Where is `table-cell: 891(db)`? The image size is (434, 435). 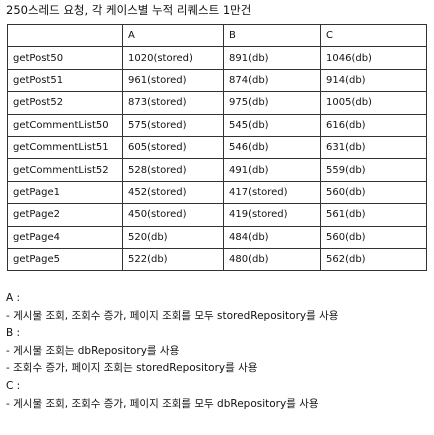
table-cell: 891(db) is located at coordinates (272, 58).